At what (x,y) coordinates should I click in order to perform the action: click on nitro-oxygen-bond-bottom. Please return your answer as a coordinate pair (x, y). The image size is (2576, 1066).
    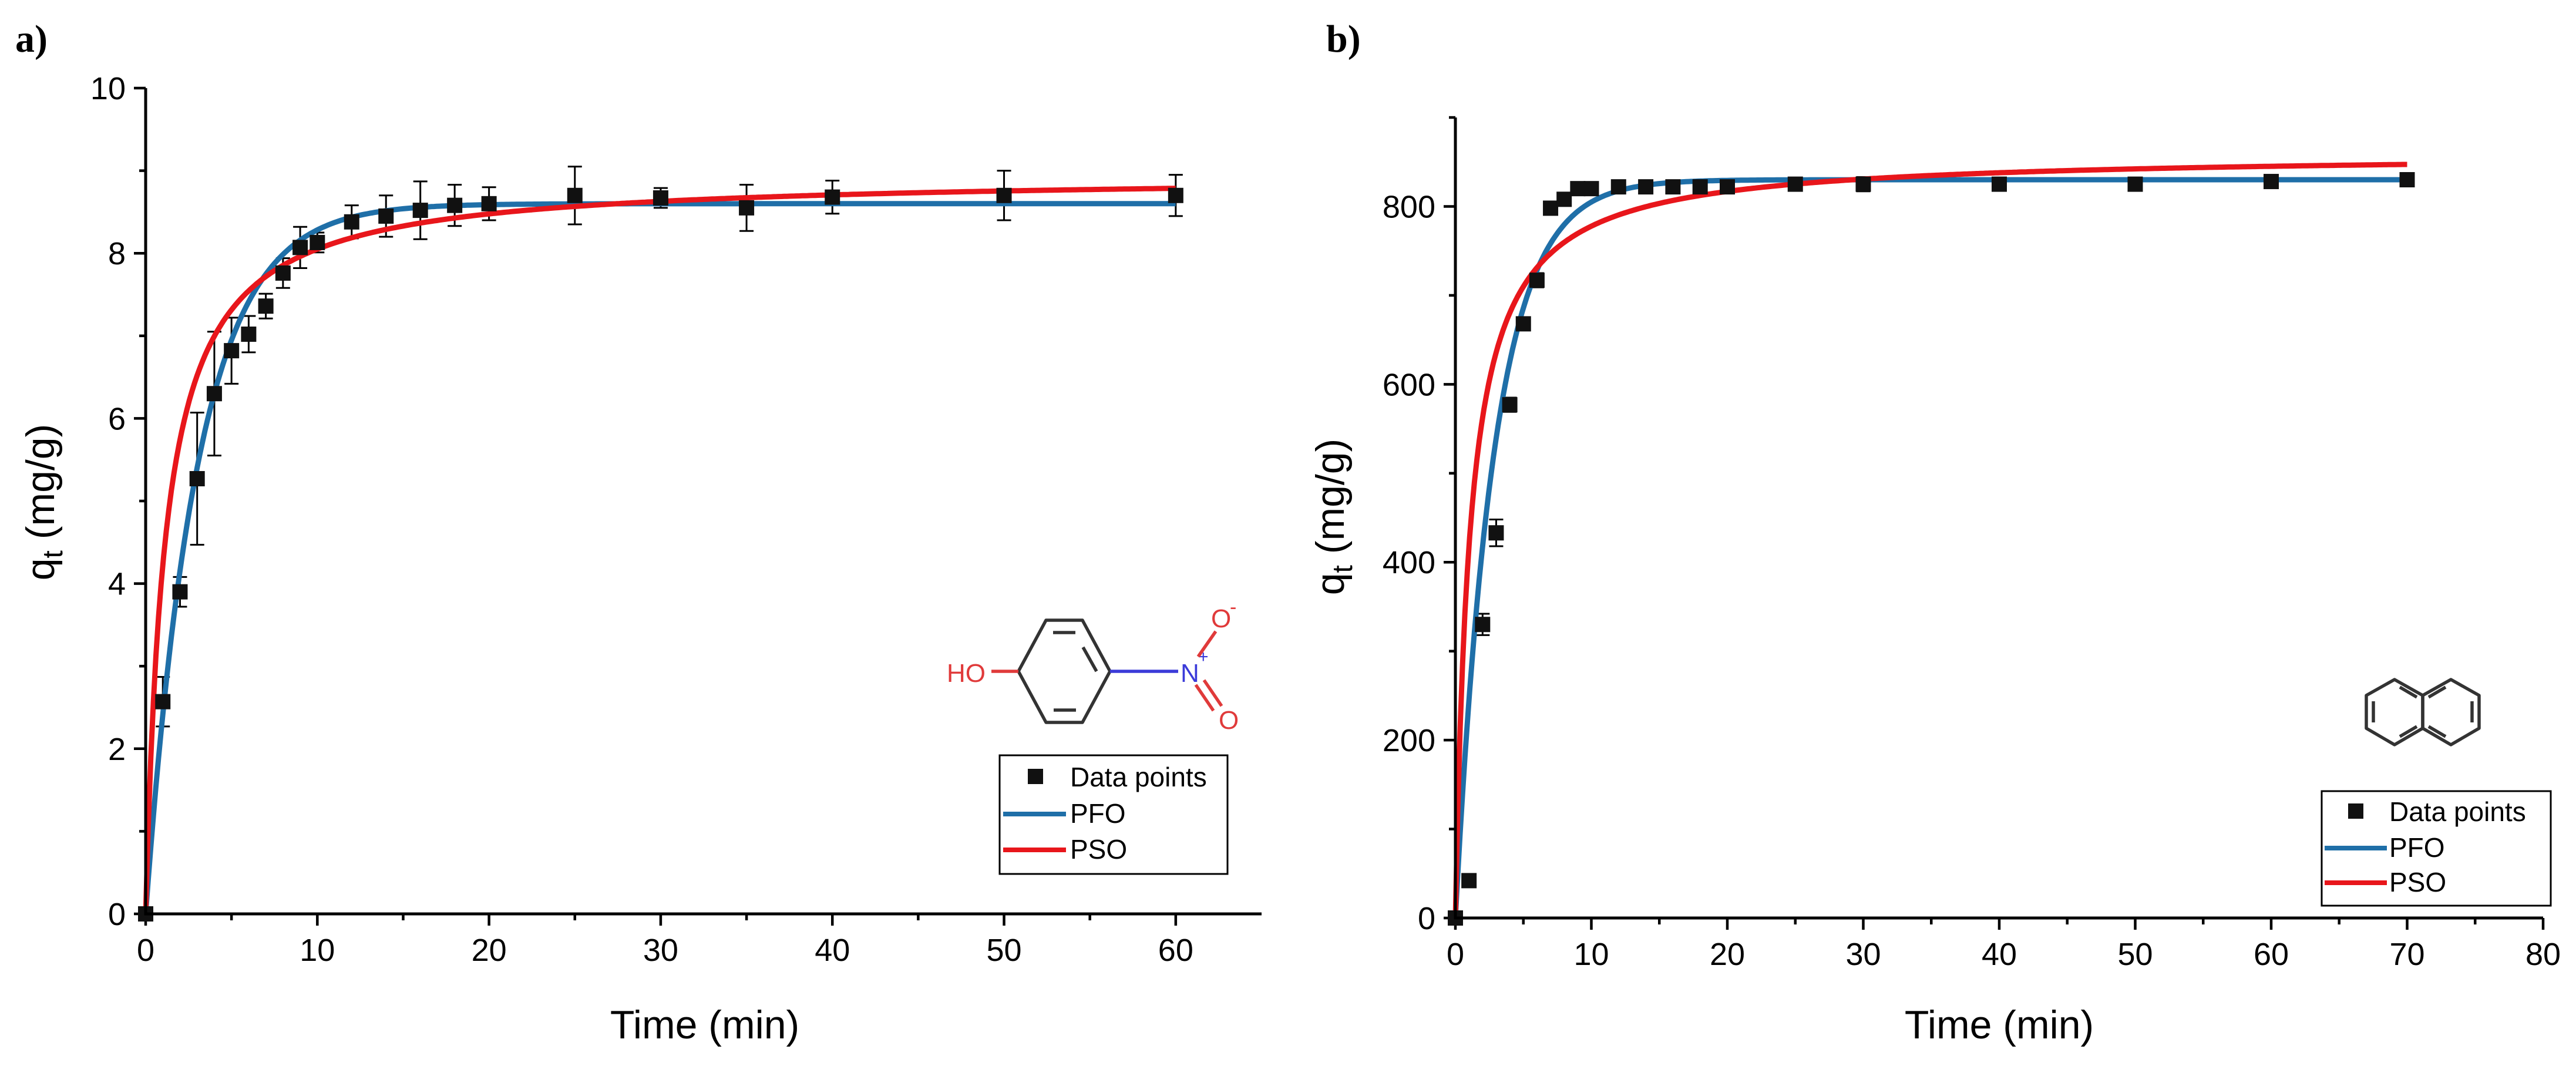
    Looking at the image, I should click on (1205, 698).